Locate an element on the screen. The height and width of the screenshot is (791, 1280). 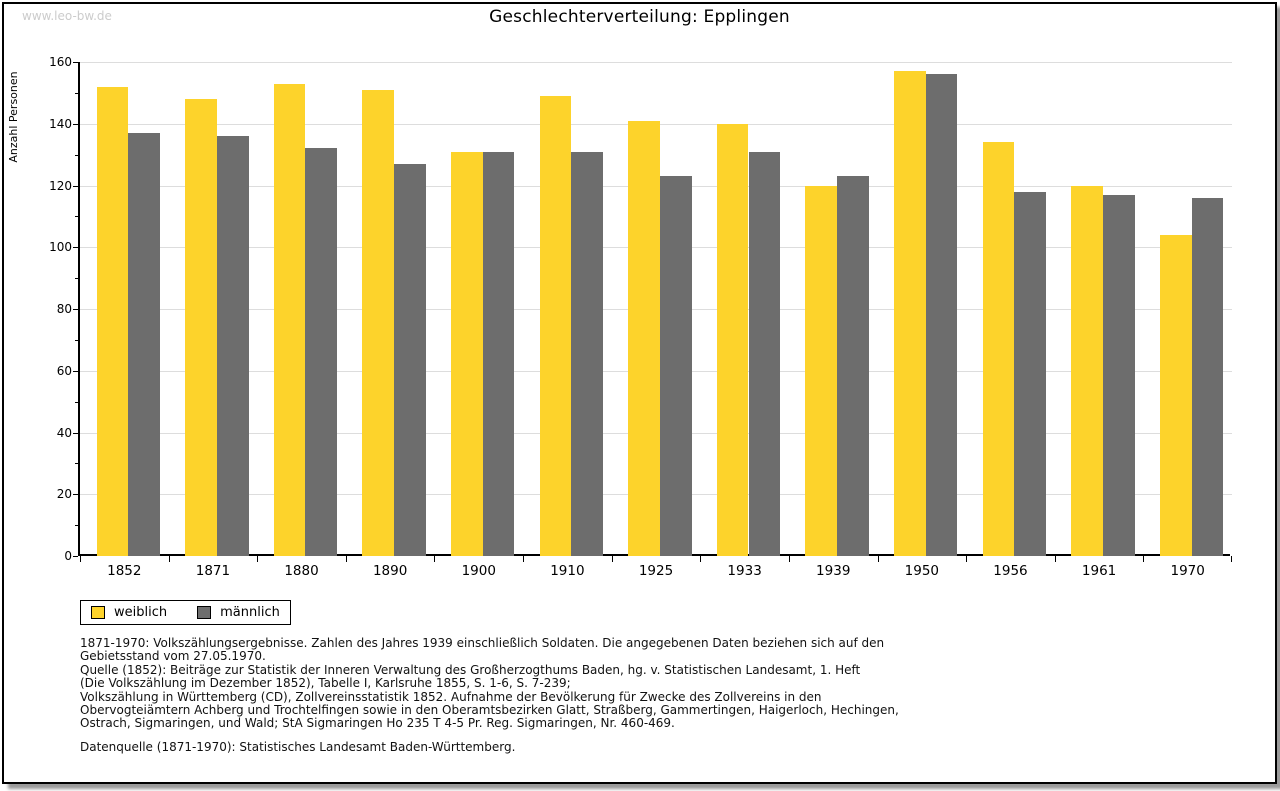
x-axis-label-1961: 1961 is located at coordinates (1099, 571).